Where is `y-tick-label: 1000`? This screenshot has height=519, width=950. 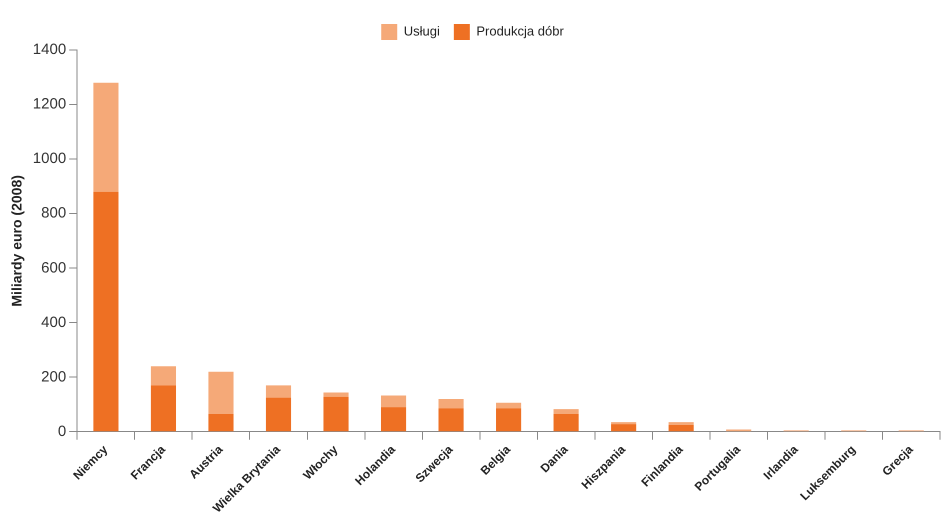
y-tick-label: 1000 is located at coordinates (49, 159).